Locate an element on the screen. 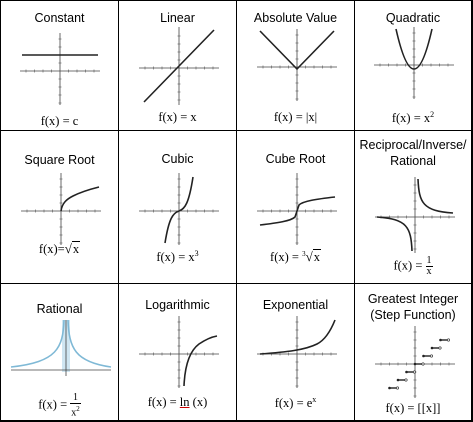  cell-title: Logarithmic is located at coordinates (177, 305).